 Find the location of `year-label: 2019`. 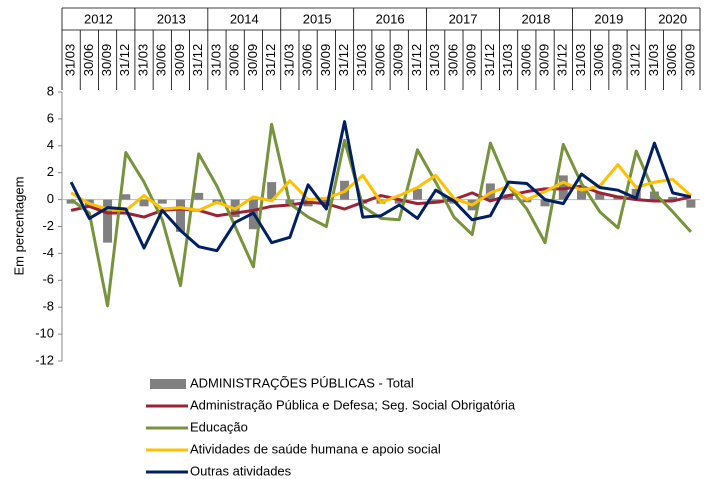

year-label: 2019 is located at coordinates (608, 18).